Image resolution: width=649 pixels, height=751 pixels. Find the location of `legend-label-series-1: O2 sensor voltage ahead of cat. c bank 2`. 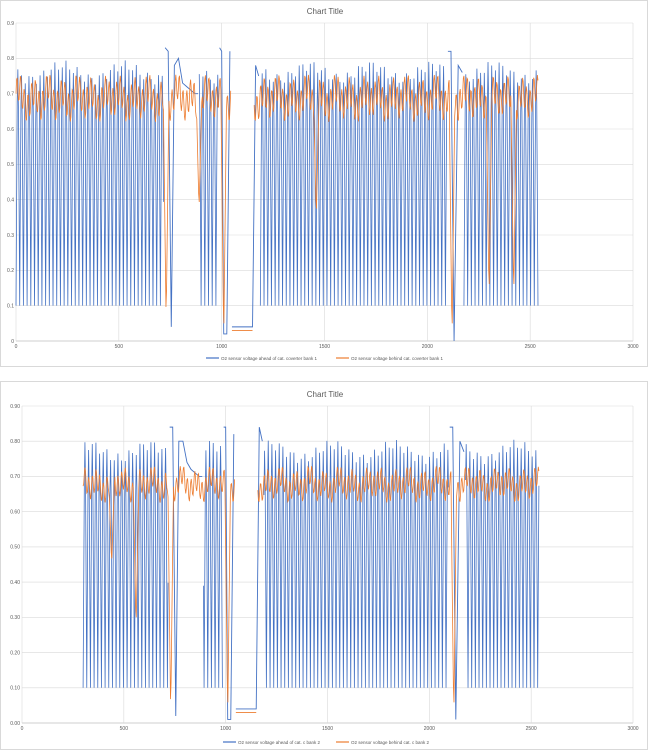

legend-label-series-1: O2 sensor voltage ahead of cat. c bank 2 is located at coordinates (279, 742).